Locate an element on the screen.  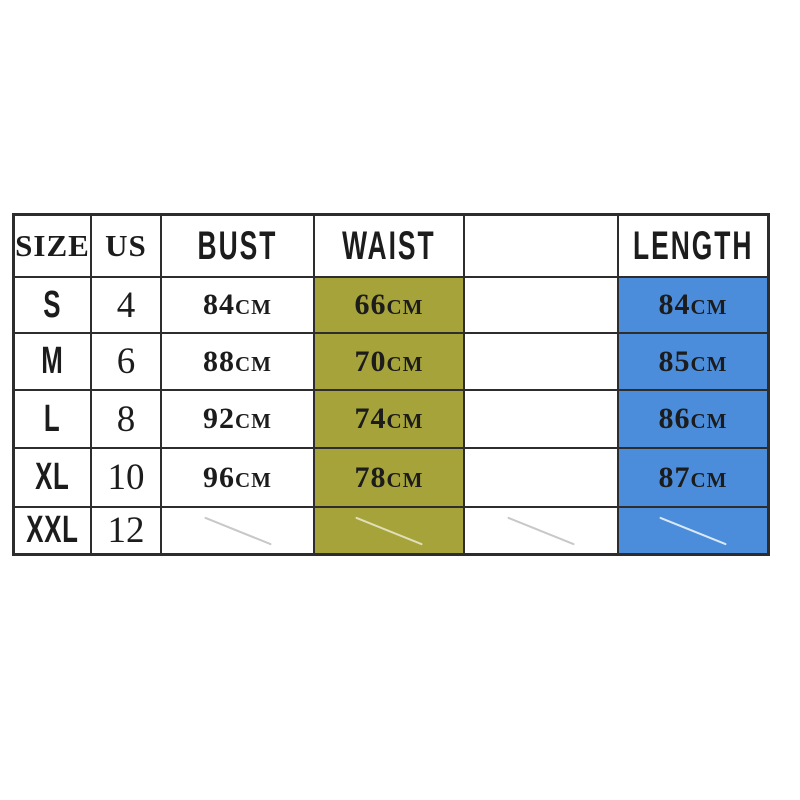
size-label: XXL is located at coordinates (52, 530).